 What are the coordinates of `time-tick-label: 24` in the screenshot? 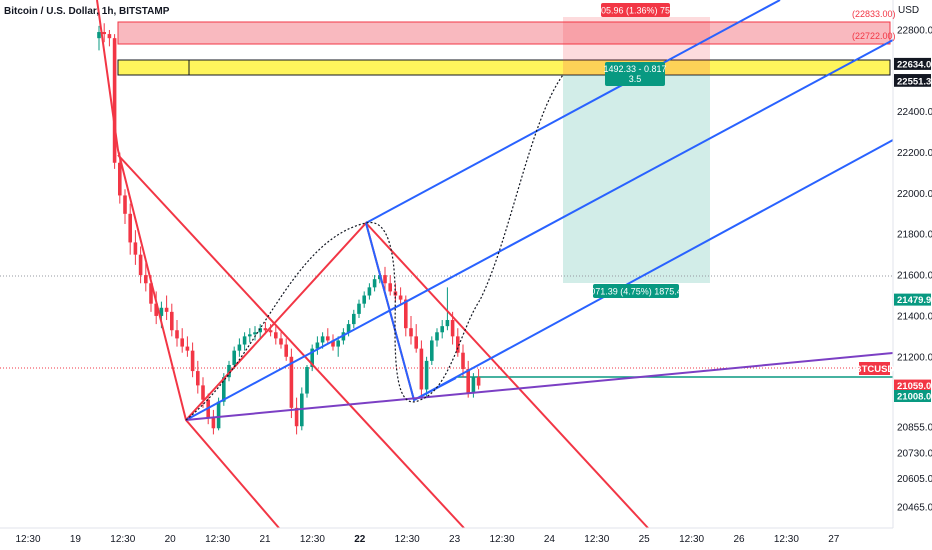 It's located at (550, 539).